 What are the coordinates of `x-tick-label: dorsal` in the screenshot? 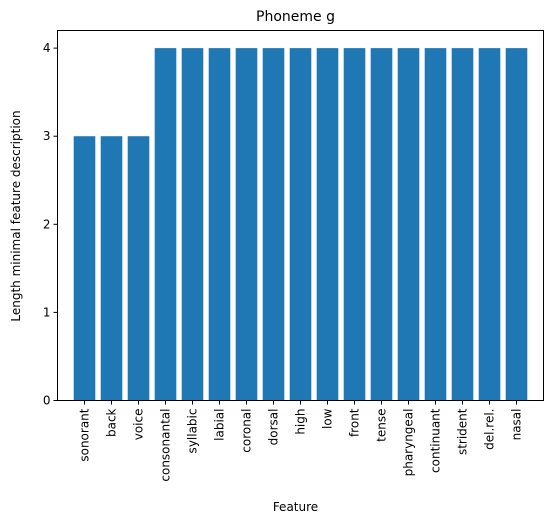 It's located at (274, 427).